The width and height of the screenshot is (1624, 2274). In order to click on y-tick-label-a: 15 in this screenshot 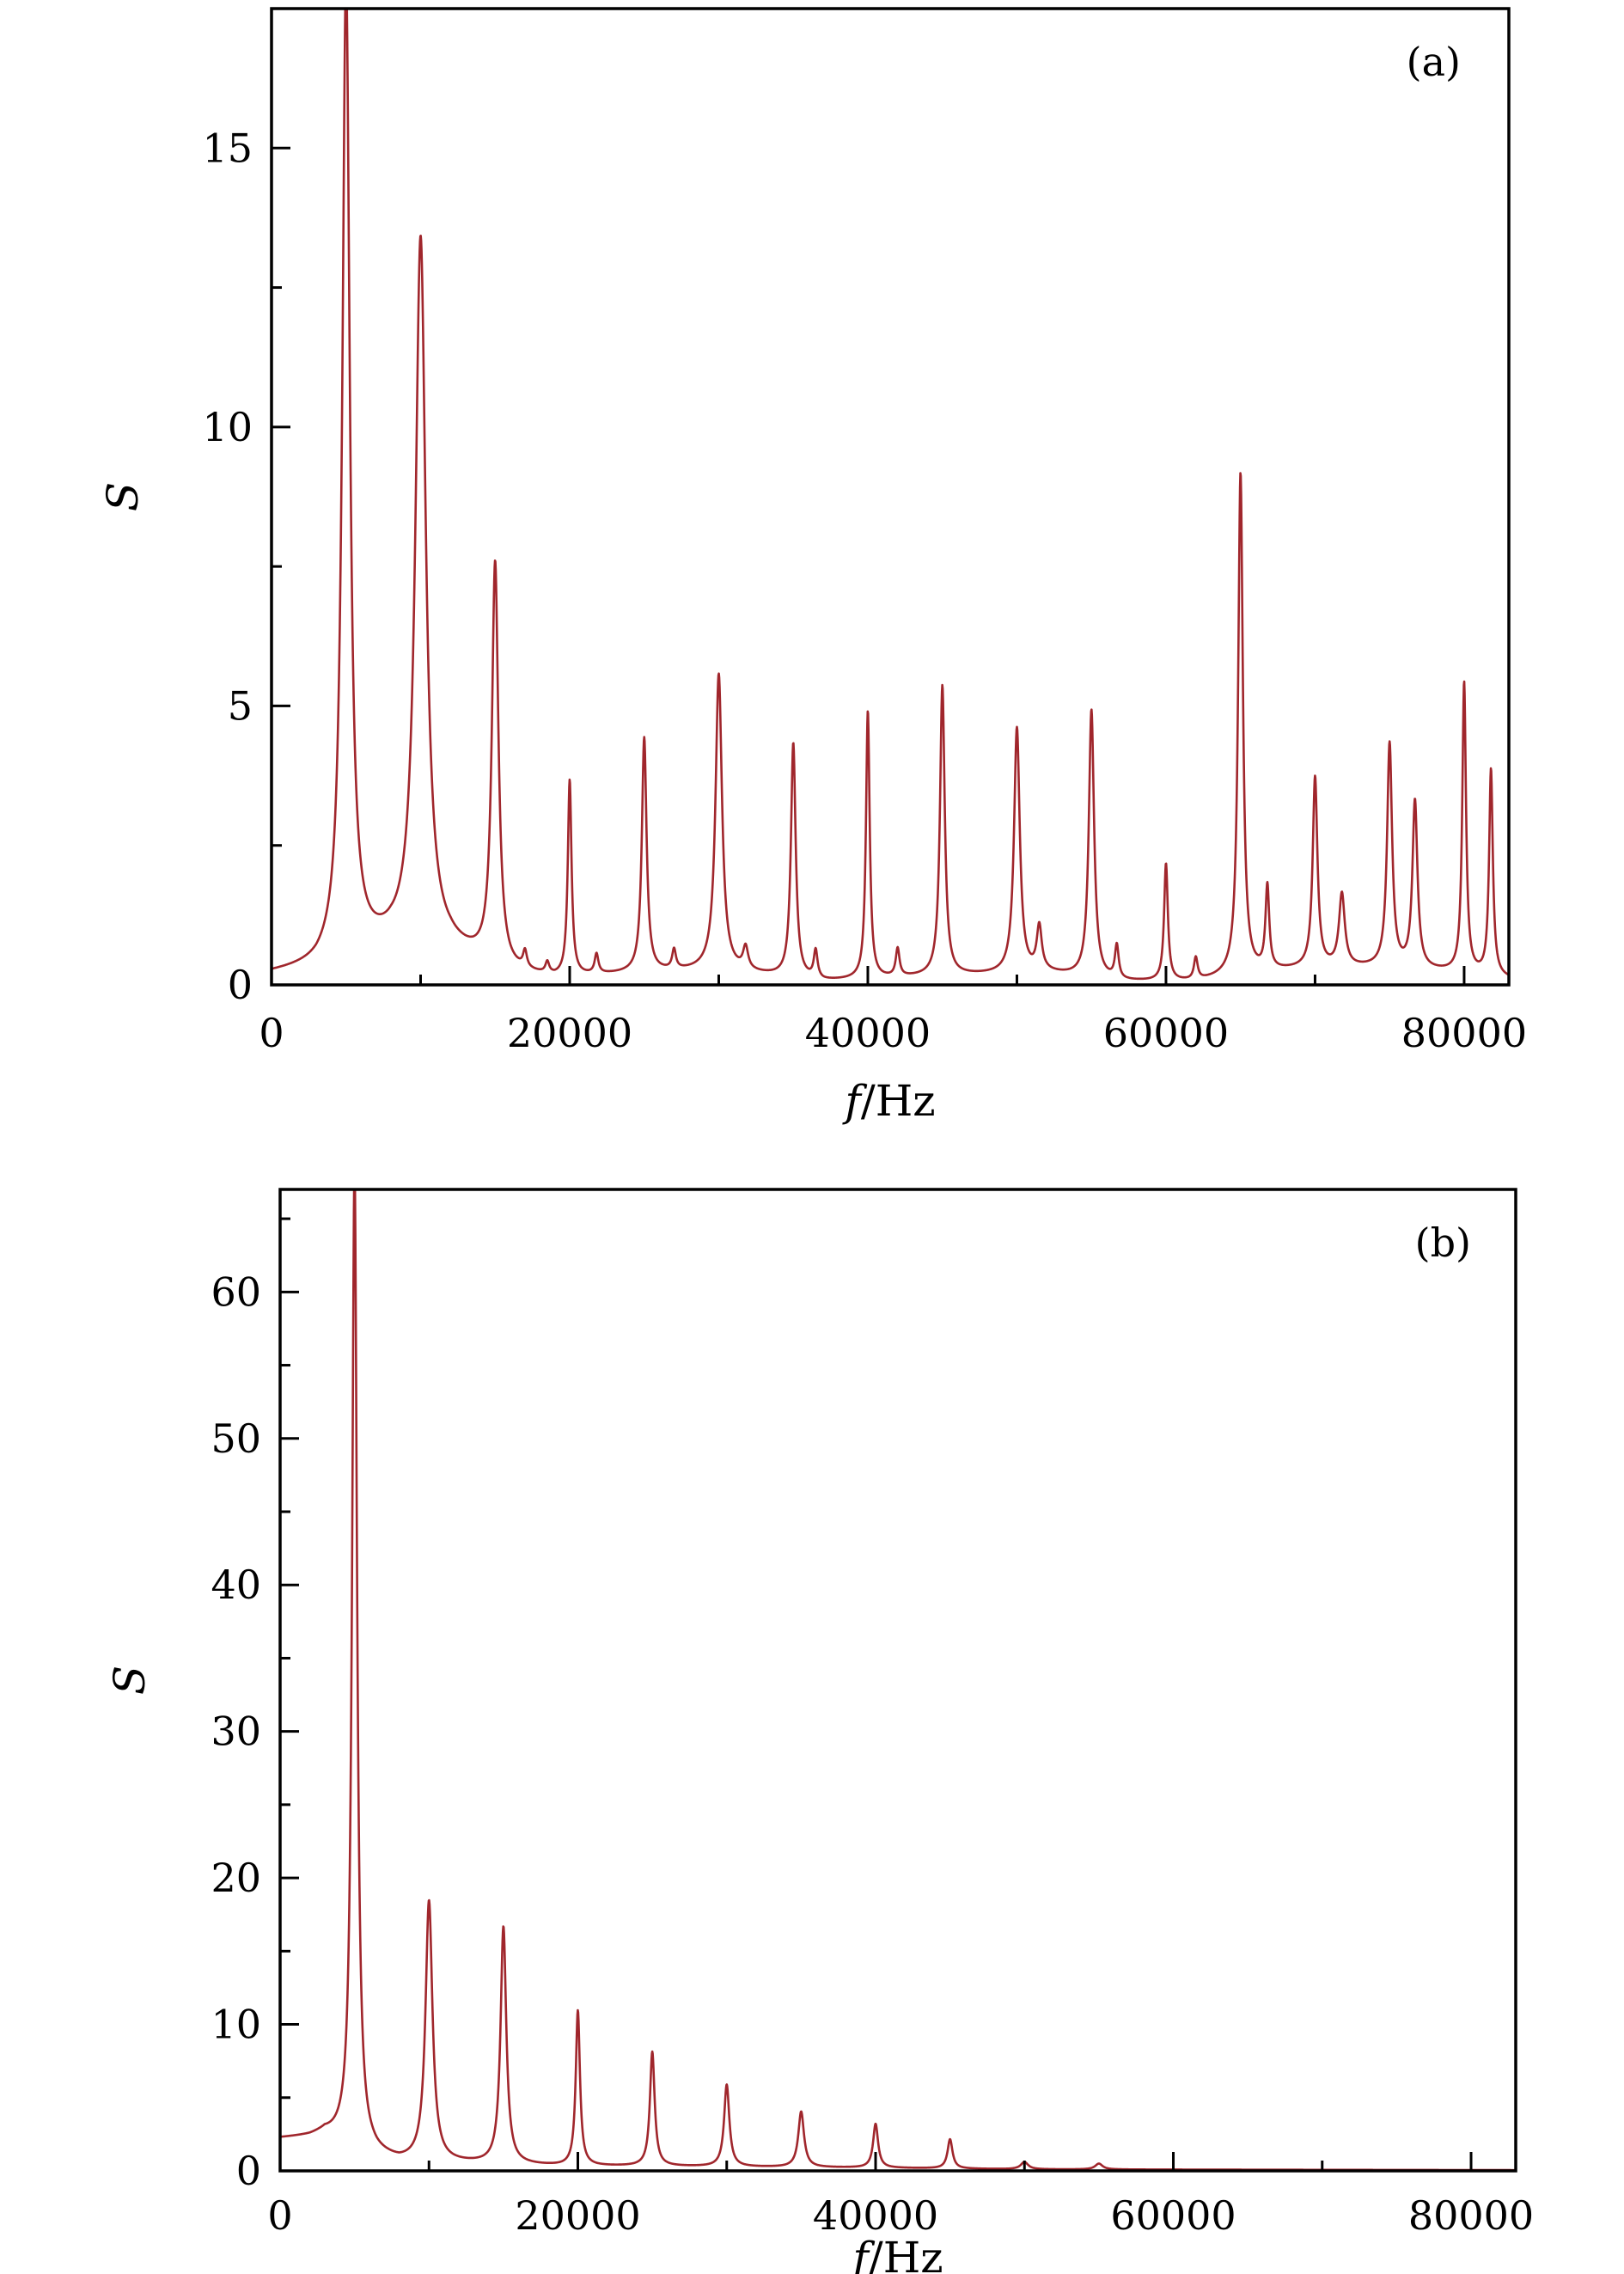, I will do `click(227, 148)`.